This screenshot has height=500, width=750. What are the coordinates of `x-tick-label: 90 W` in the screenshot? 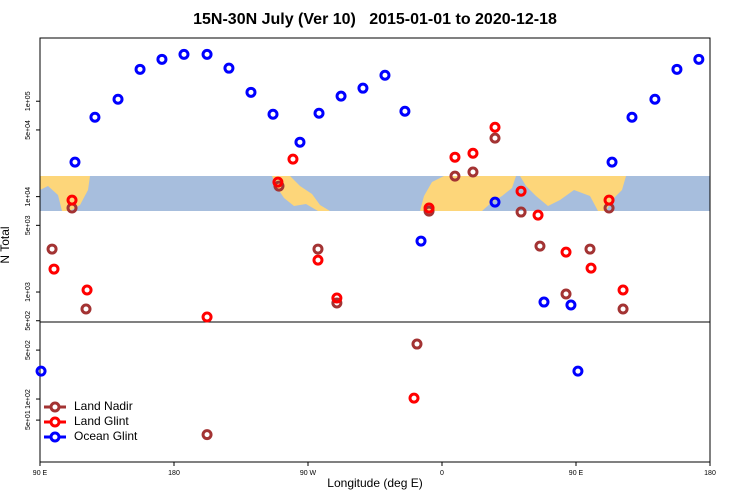 It's located at (308, 473).